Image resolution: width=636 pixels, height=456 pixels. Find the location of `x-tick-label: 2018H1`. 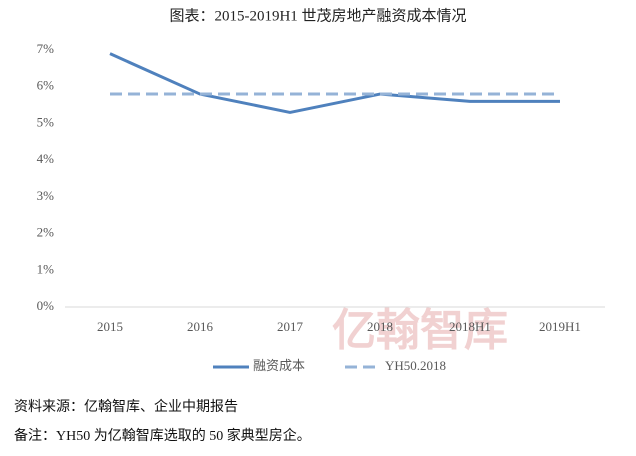

x-tick-label: 2018H1 is located at coordinates (470, 326).